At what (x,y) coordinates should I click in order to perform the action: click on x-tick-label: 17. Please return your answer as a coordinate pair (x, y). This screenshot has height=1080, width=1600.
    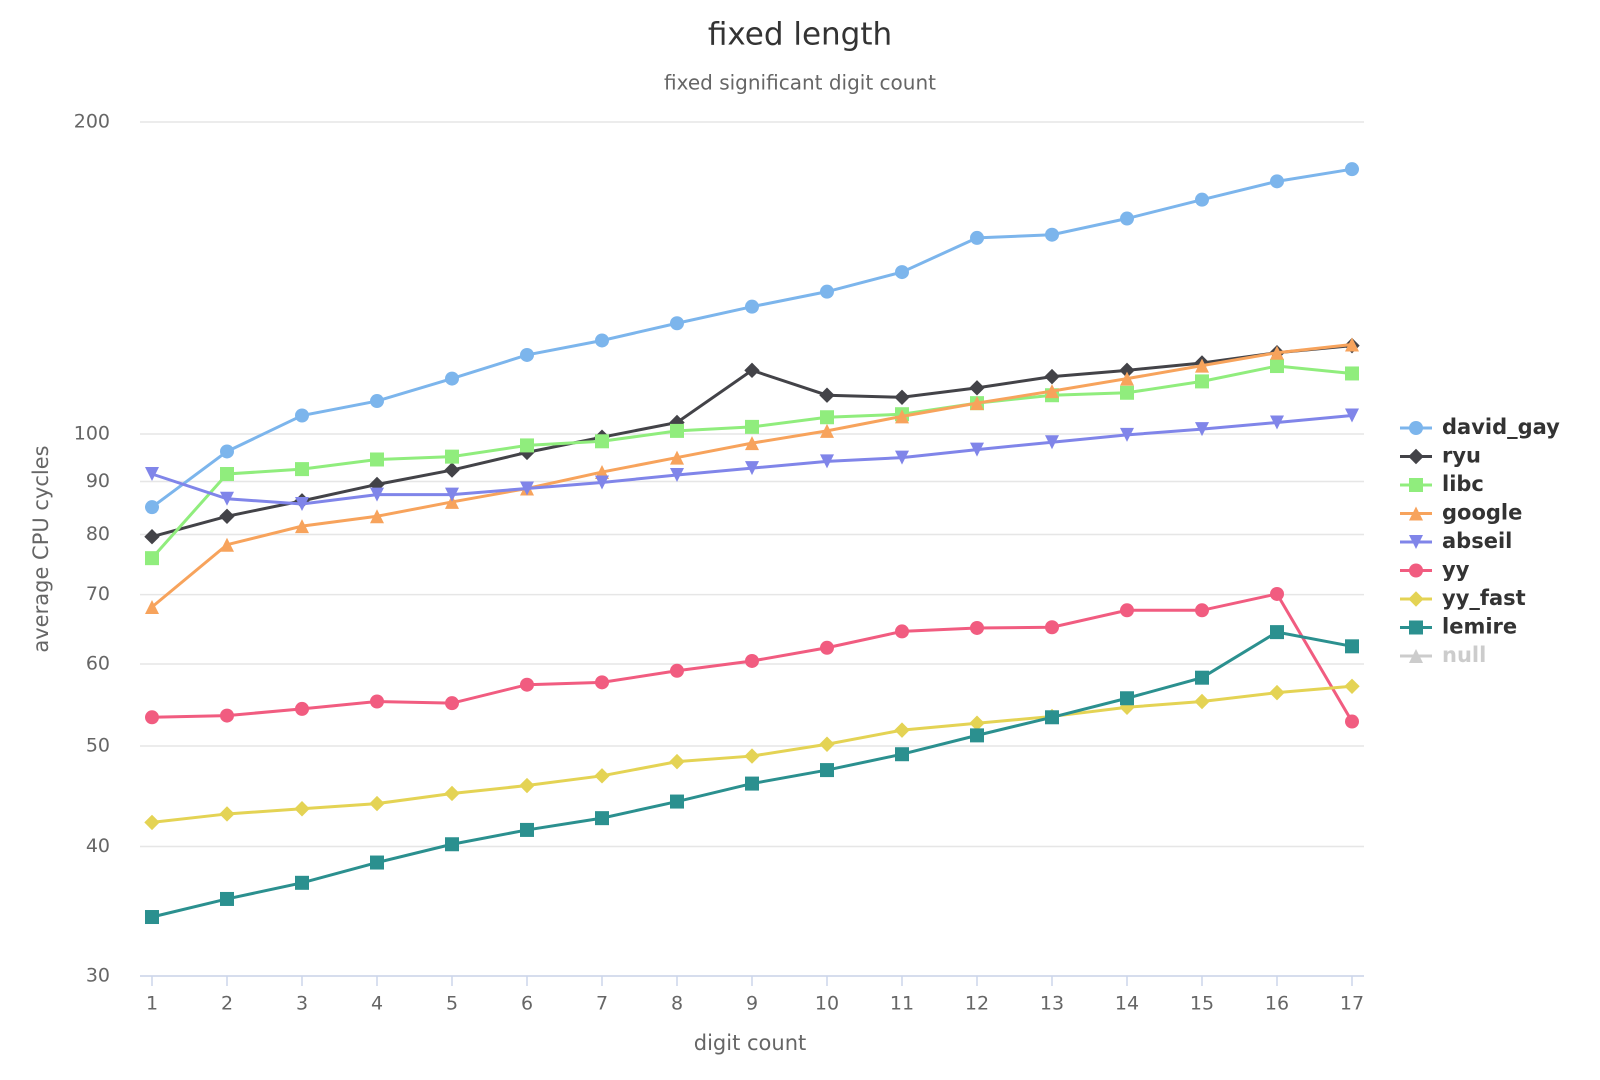
    Looking at the image, I should click on (1352, 1004).